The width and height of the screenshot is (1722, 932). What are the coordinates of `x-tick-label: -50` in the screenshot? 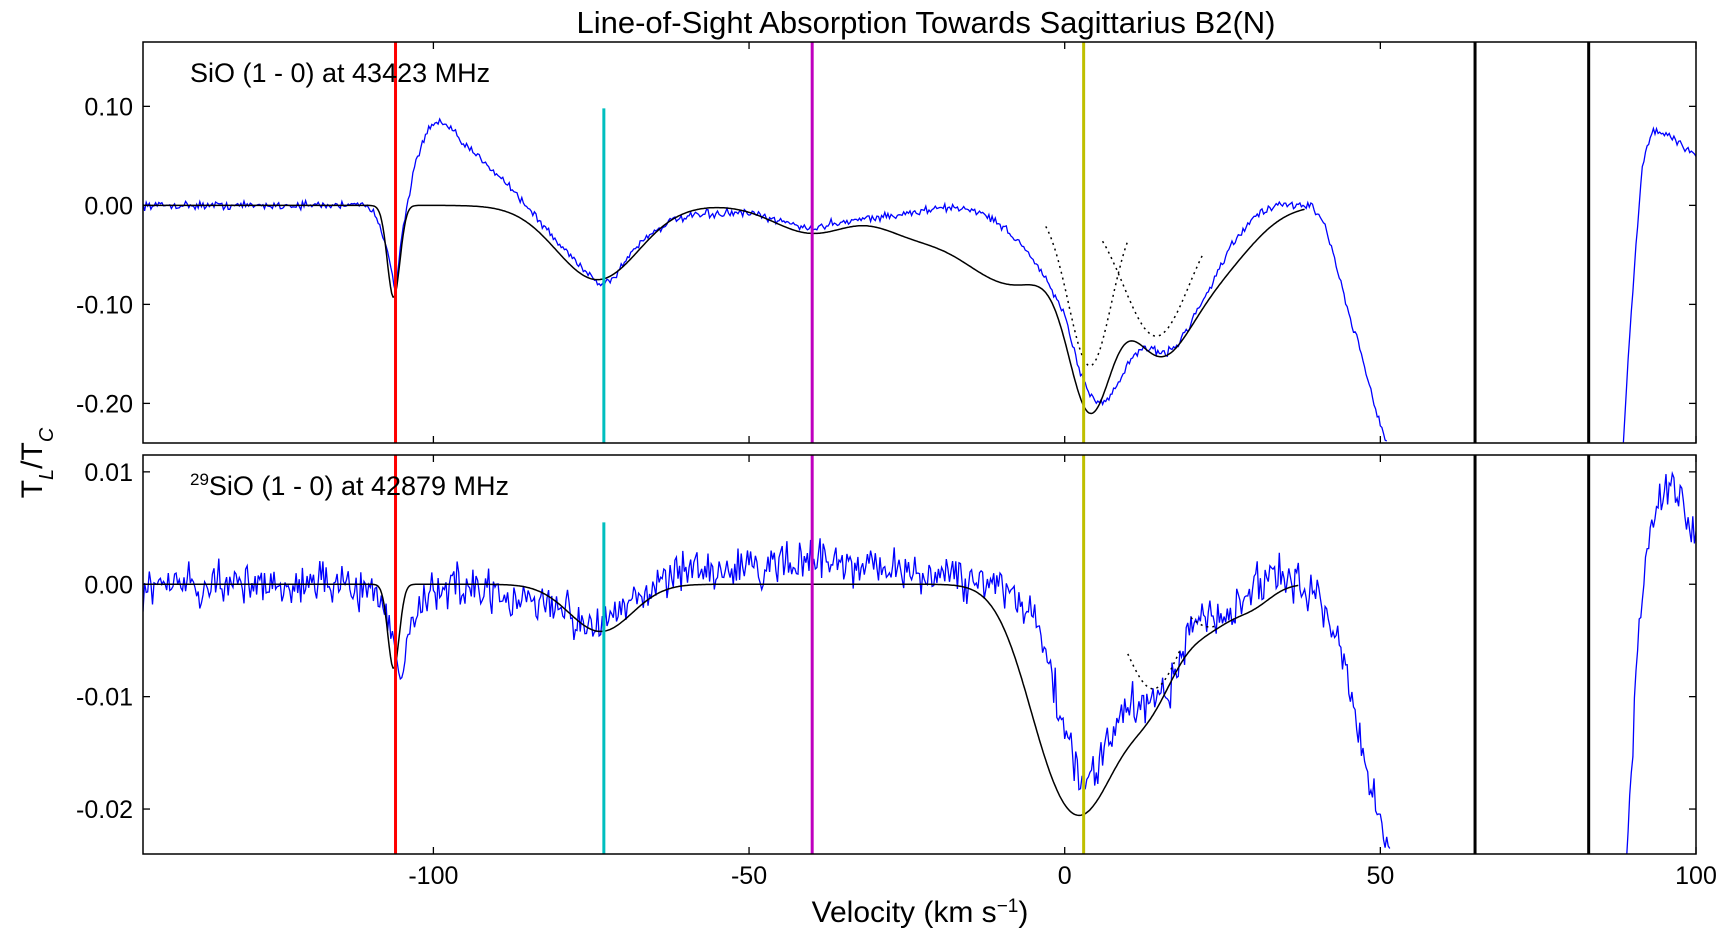 It's located at (749, 876).